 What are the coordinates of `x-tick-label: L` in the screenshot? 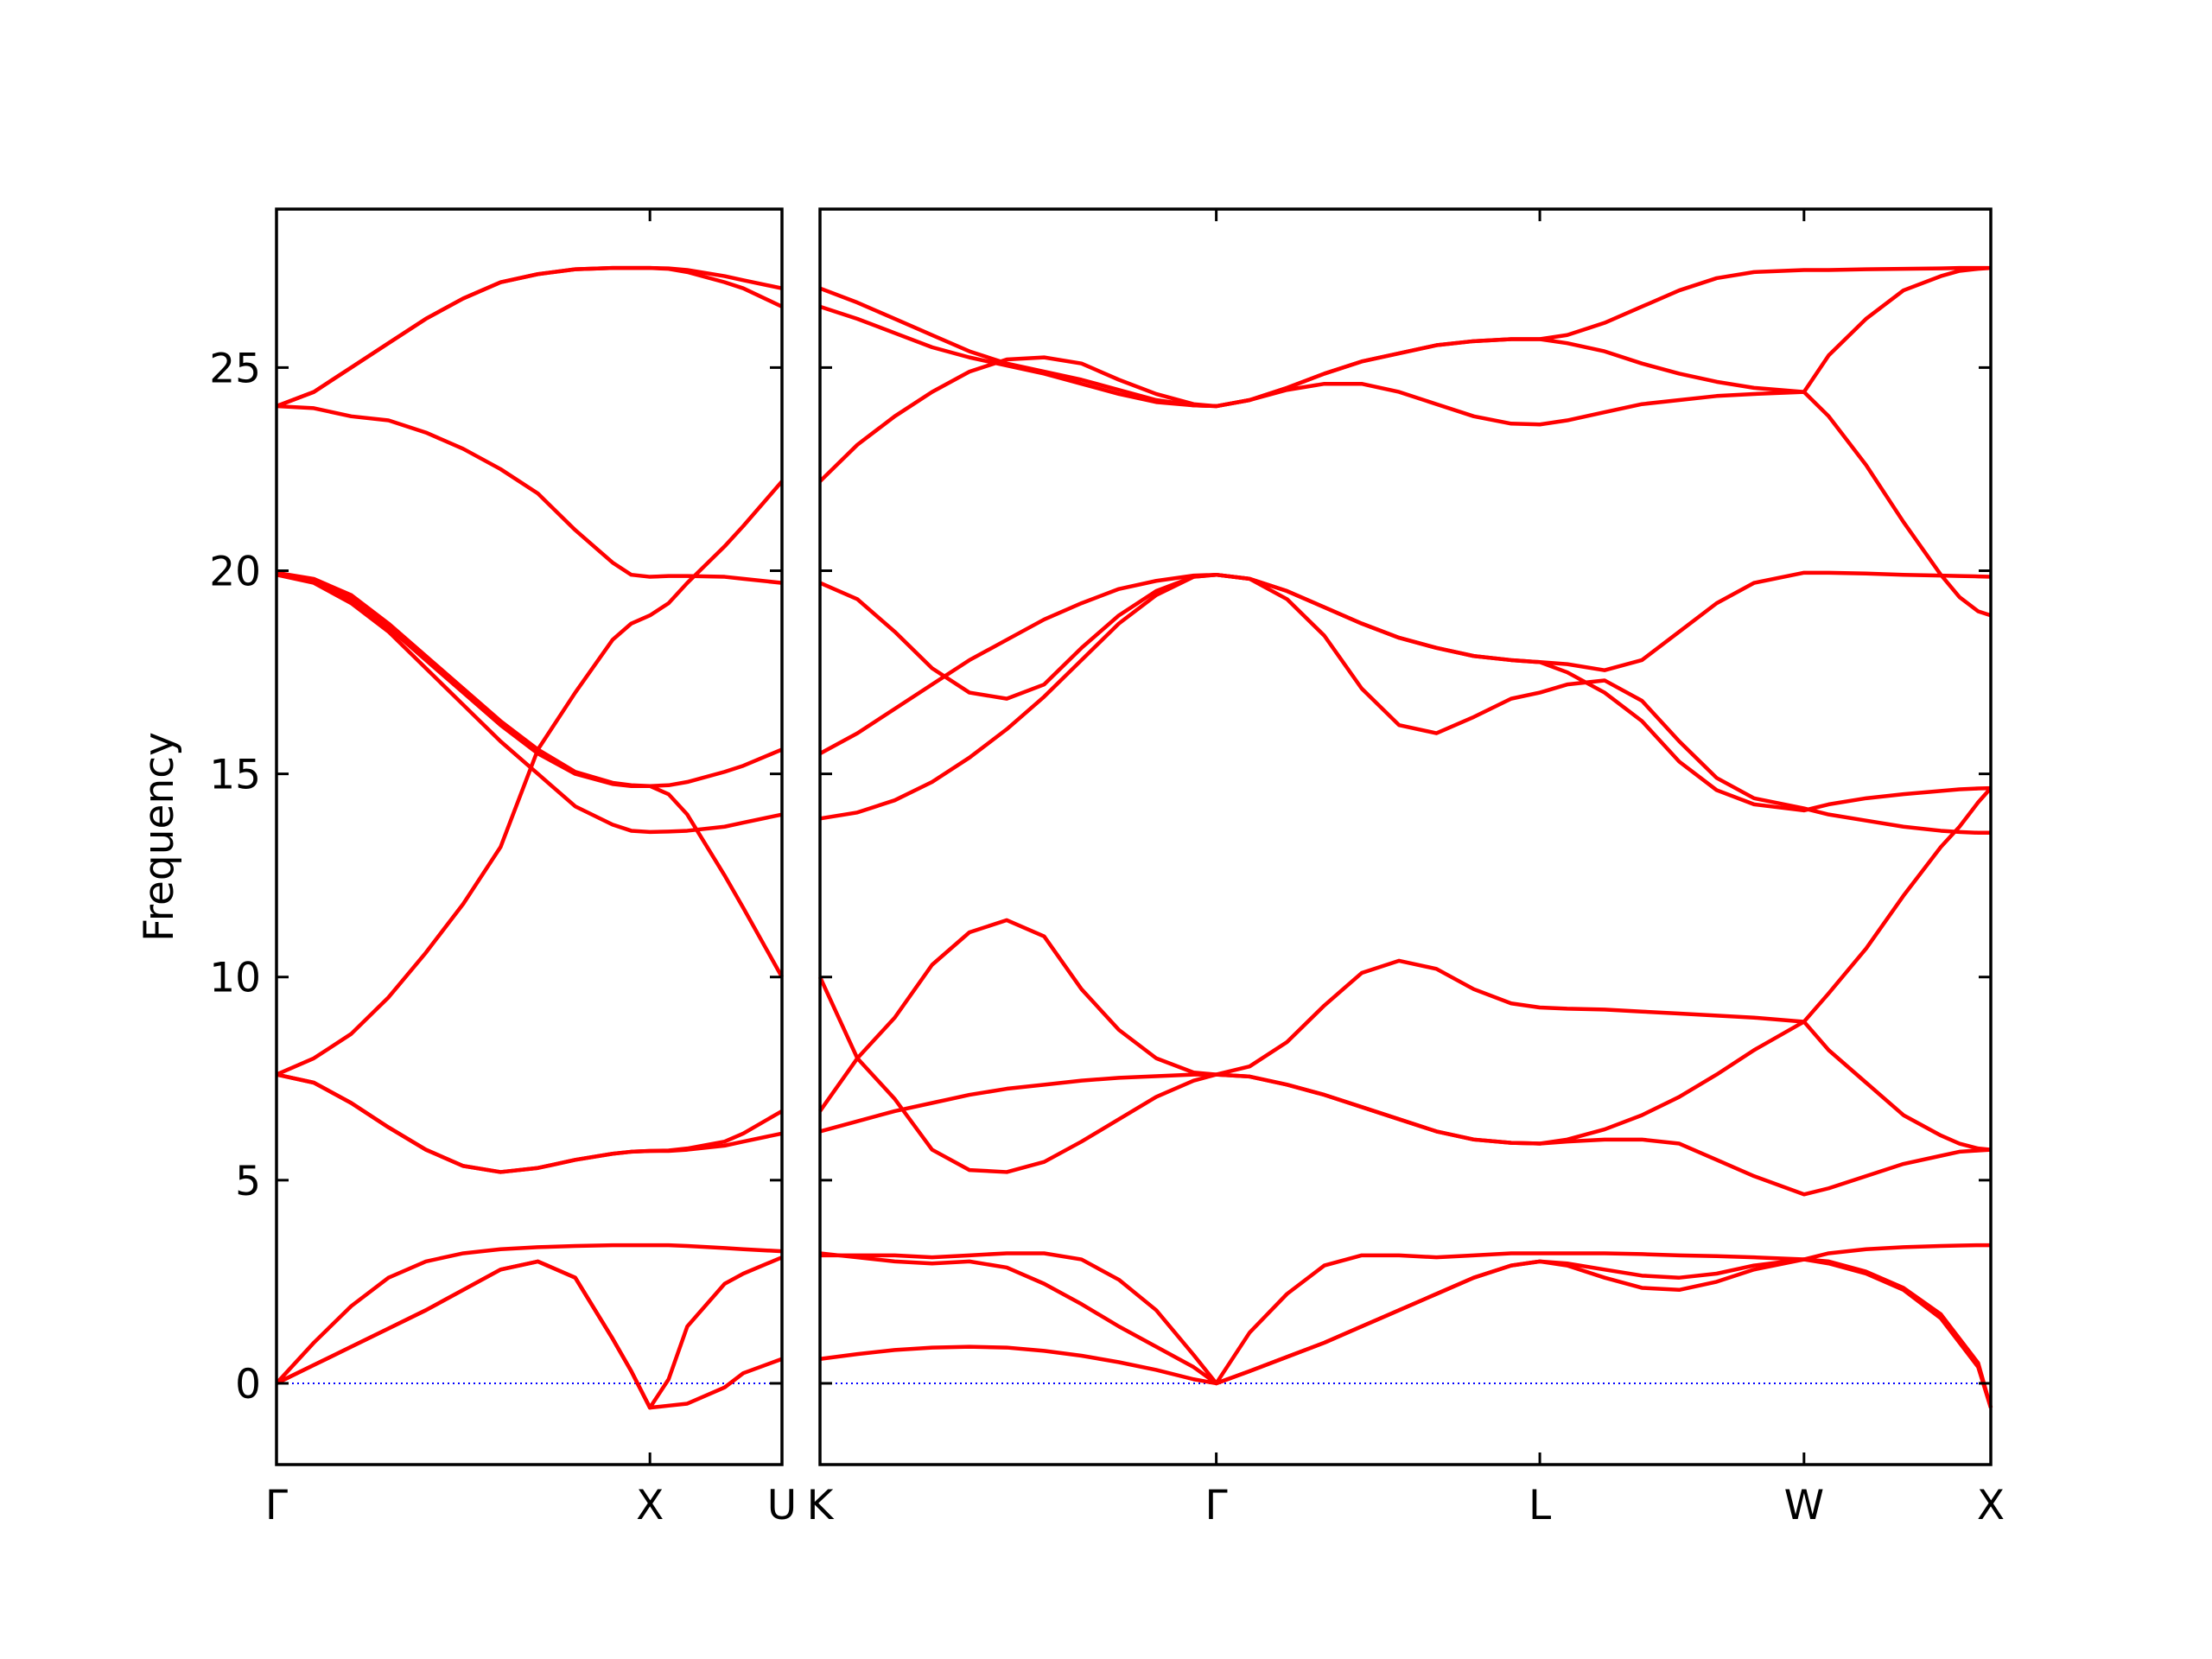 It's located at (1540, 1505).